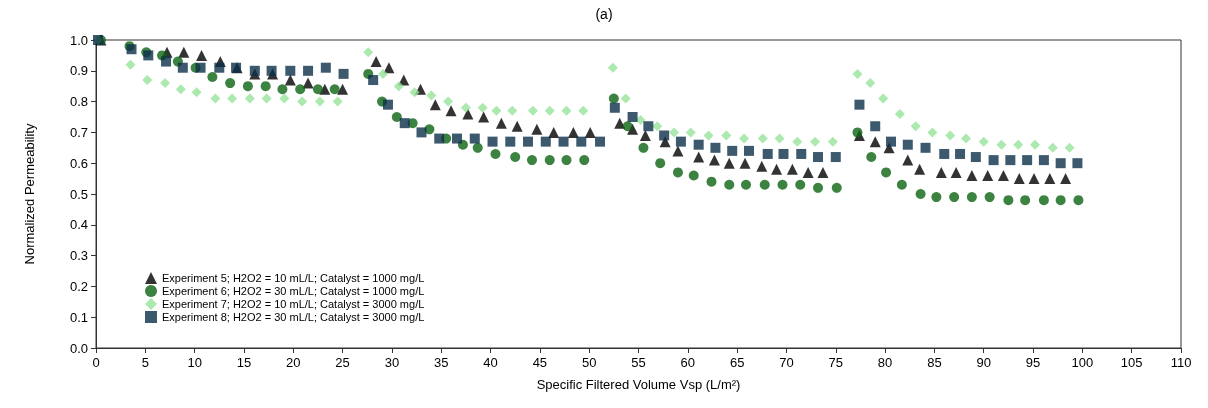 The image size is (1208, 408). I want to click on x-tick-label: 110, so click(1181, 362).